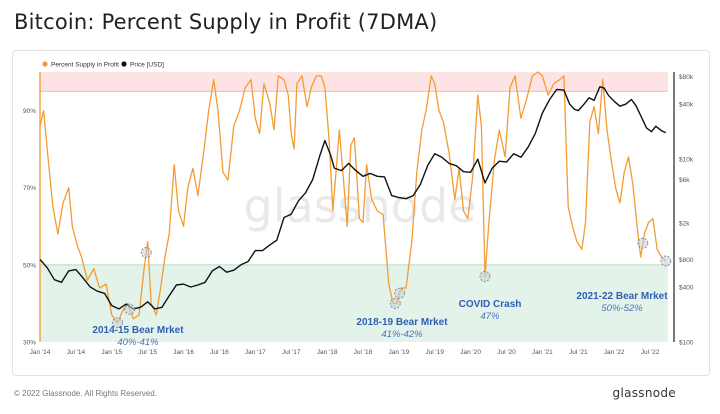  I want to click on y-tick-label-right: $800, so click(686, 260).